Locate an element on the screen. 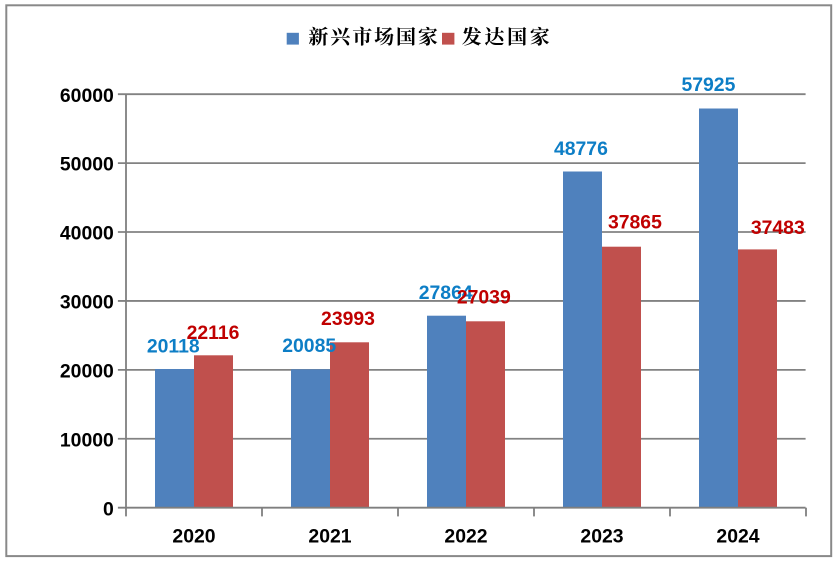 The image size is (837, 561). svg-text: 50000 is located at coordinates (87, 165).